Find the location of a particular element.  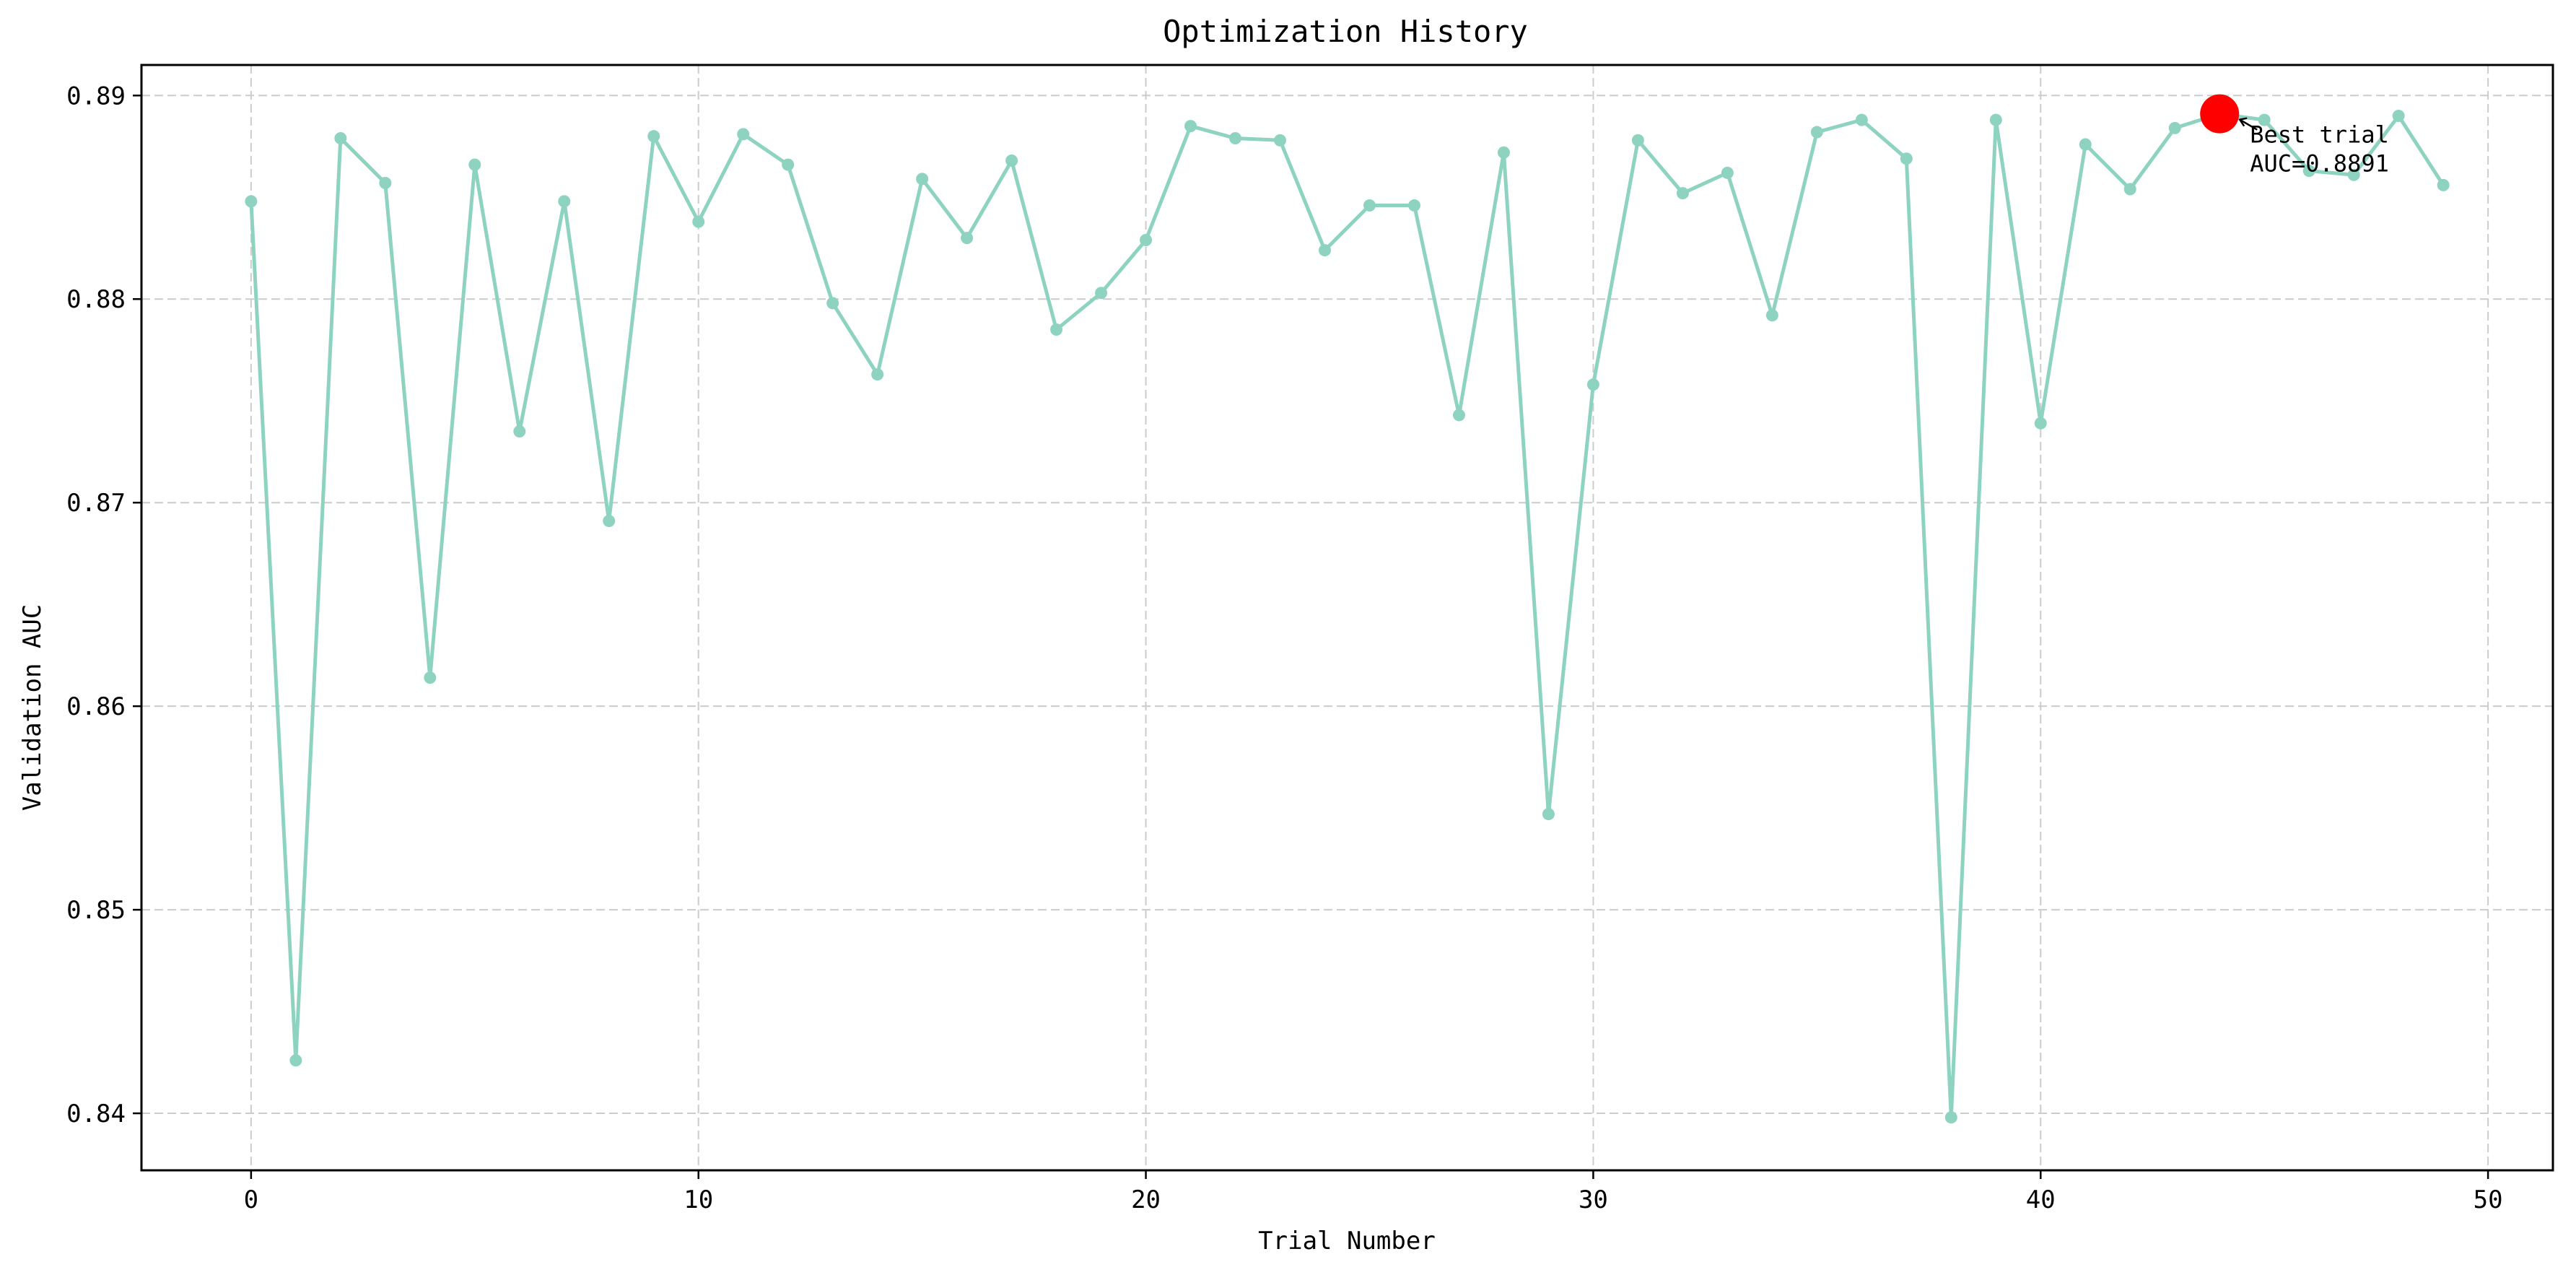

x-tick-label: 20 is located at coordinates (1146, 1199).